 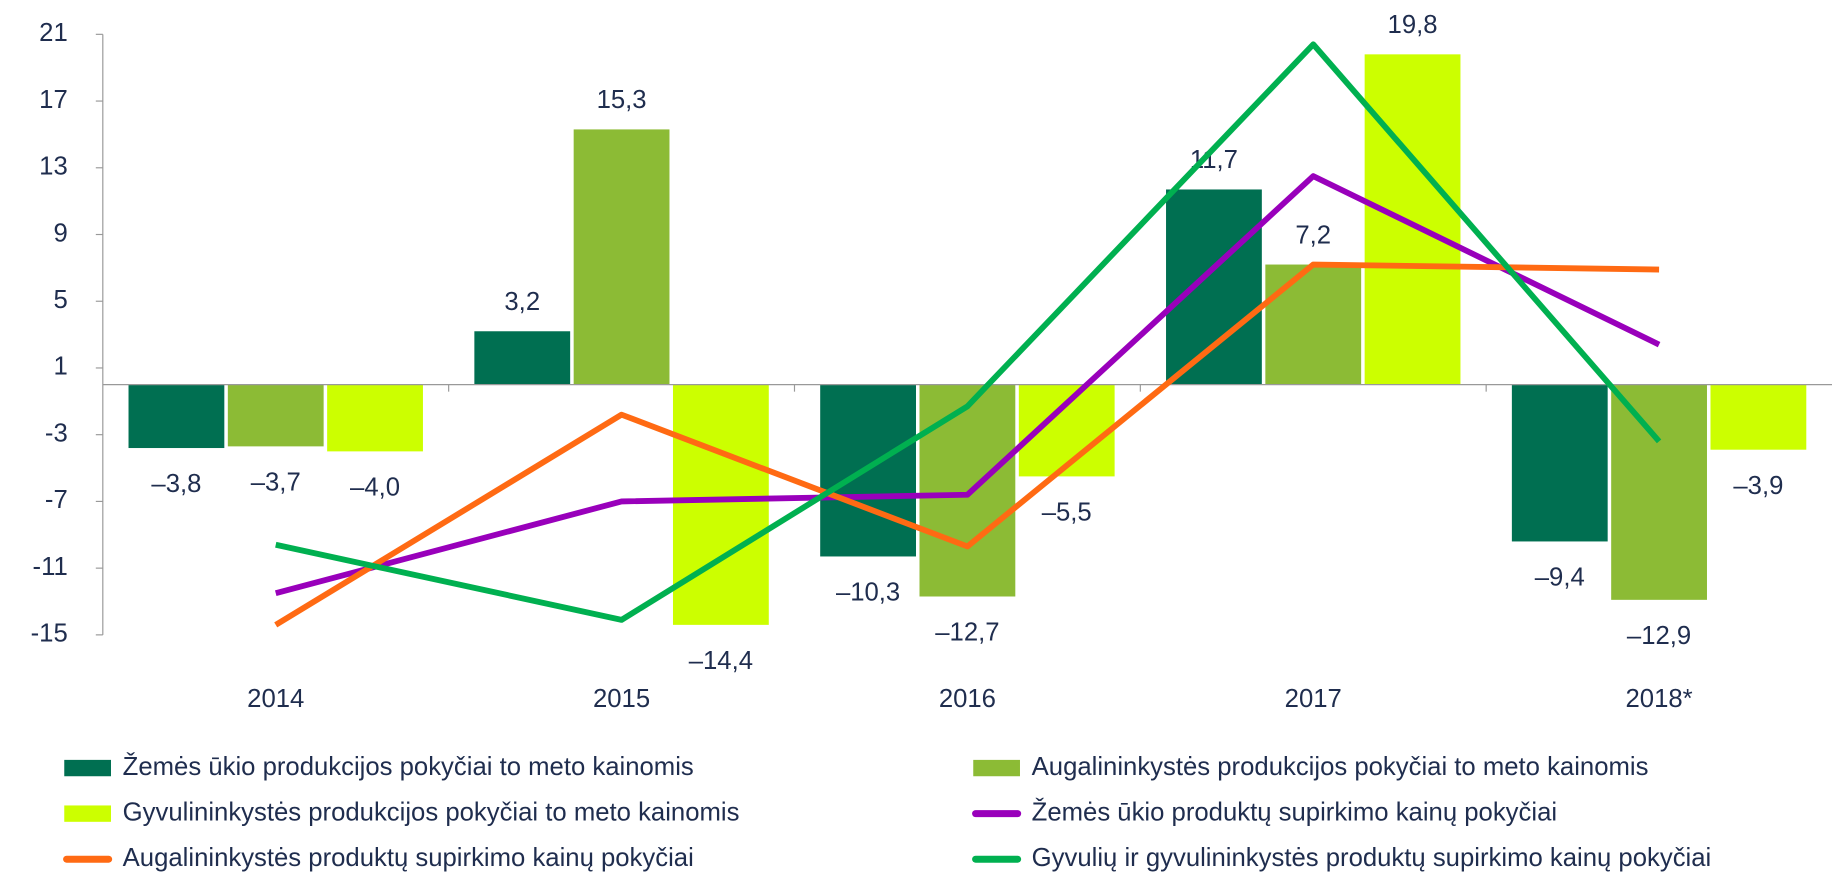 I want to click on y-tick-label: -11, so click(x=50, y=567).